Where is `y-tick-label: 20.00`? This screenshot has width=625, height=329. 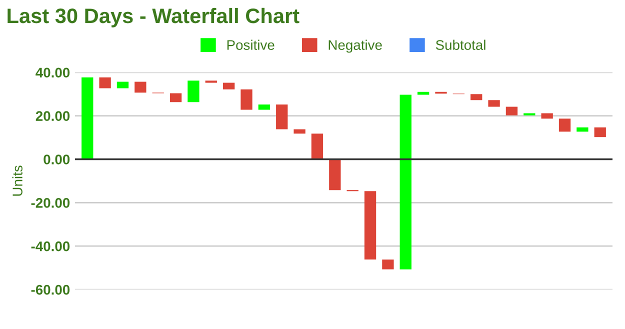 y-tick-label: 20.00 is located at coordinates (53, 116).